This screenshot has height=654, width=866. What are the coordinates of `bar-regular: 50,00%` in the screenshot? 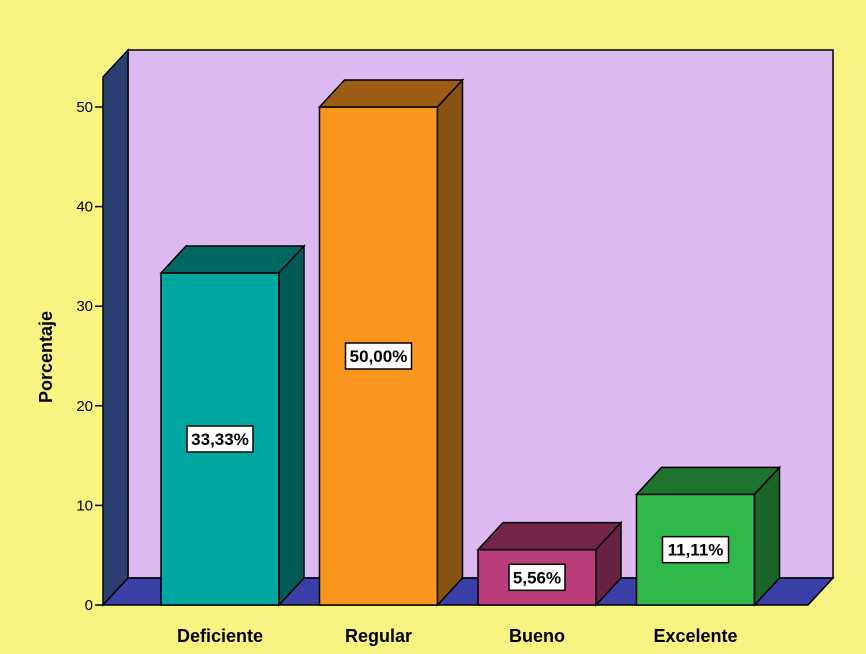 It's located at (391, 342).